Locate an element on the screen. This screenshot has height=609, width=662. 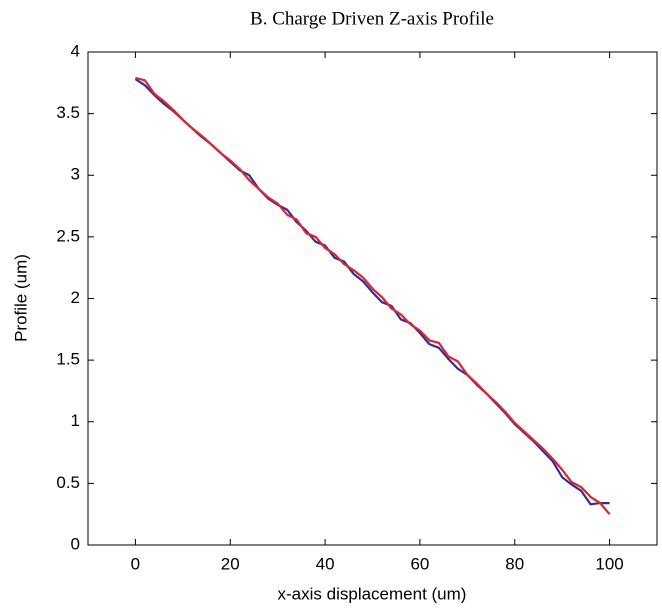
x-tick-label: 60 is located at coordinates (419, 563).